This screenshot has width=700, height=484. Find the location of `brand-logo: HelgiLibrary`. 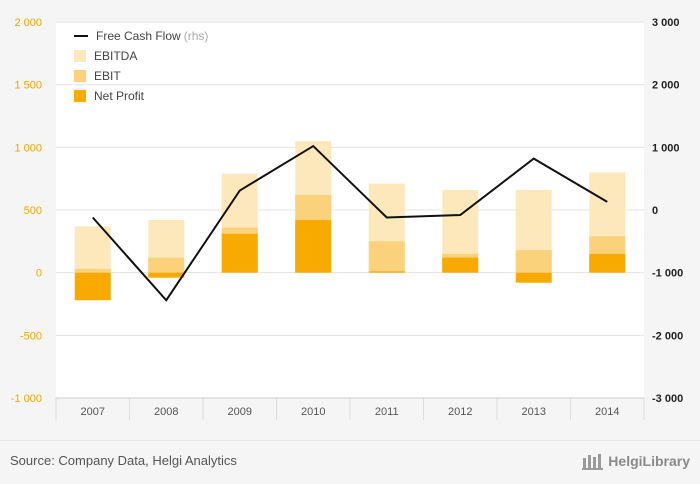

brand-logo: HelgiLibrary is located at coordinates (636, 461).